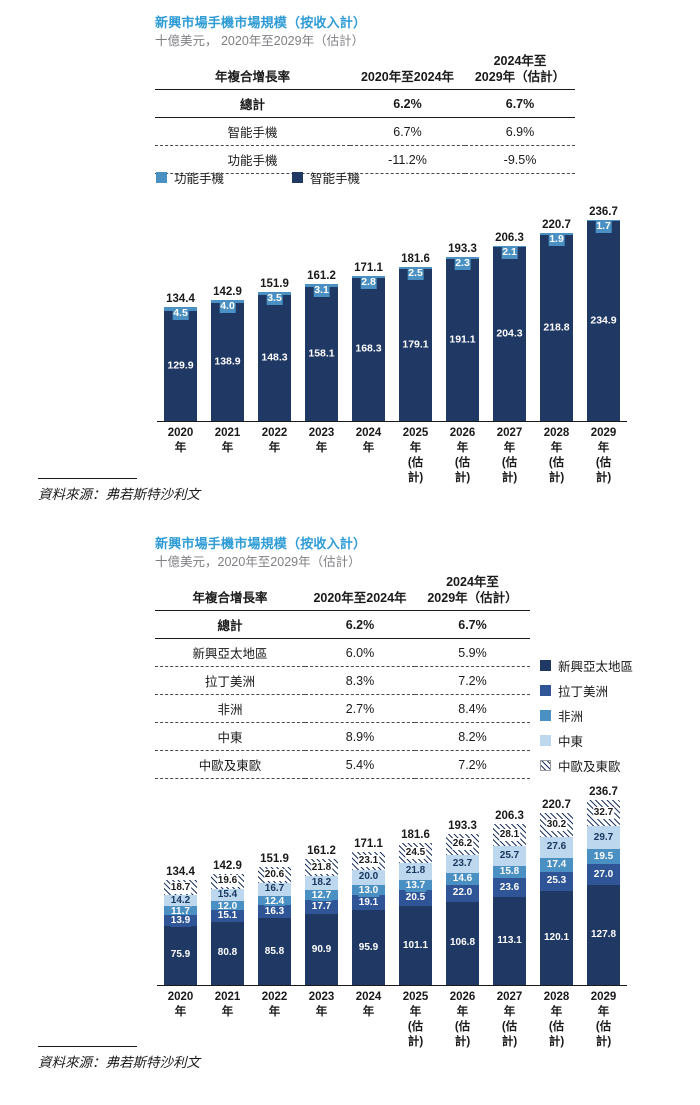 The height and width of the screenshot is (1105, 700). I want to click on bar-group: 236.7 1.7 234.9 2029年 (估計), so click(603, 342).